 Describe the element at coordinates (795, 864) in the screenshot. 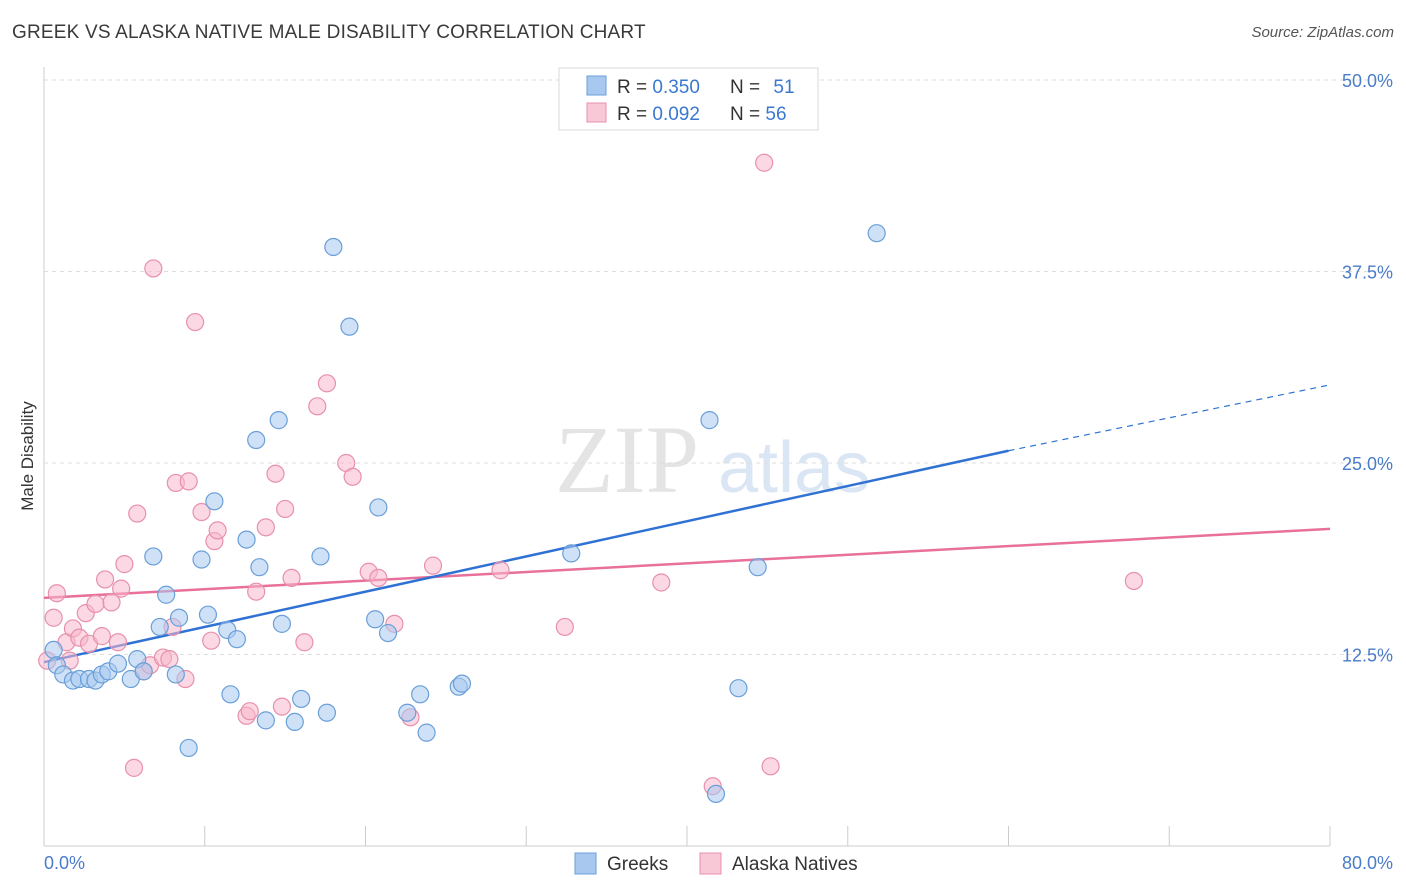

I see `legend-natives-label: Alaska Natives` at that location.